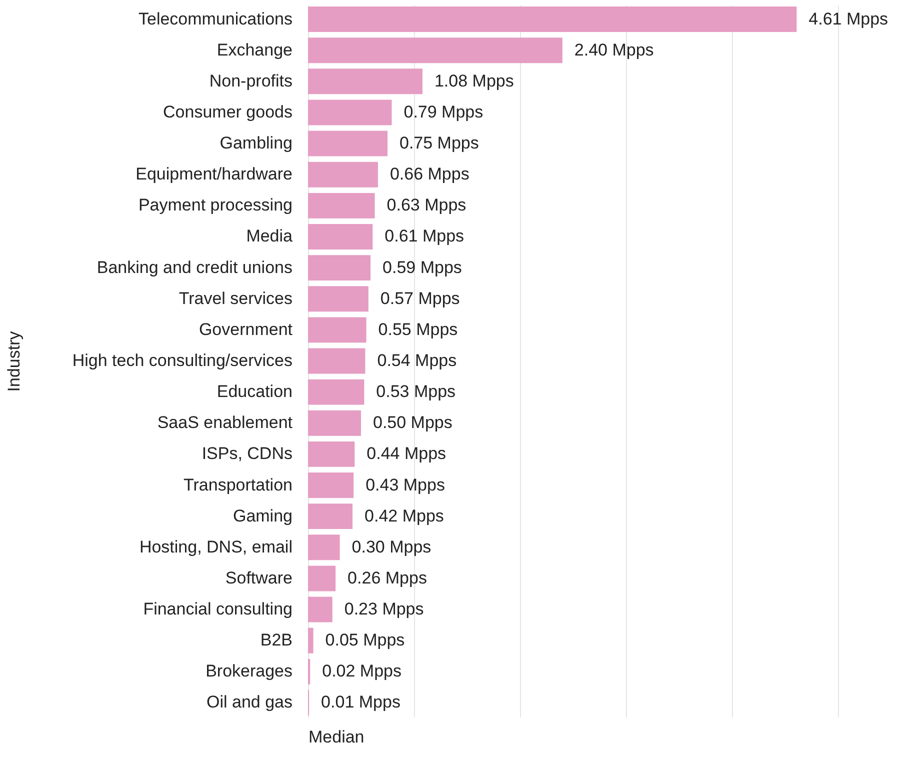  Describe the element at coordinates (254, 50) in the screenshot. I see `y-tick-label: Exchange` at that location.